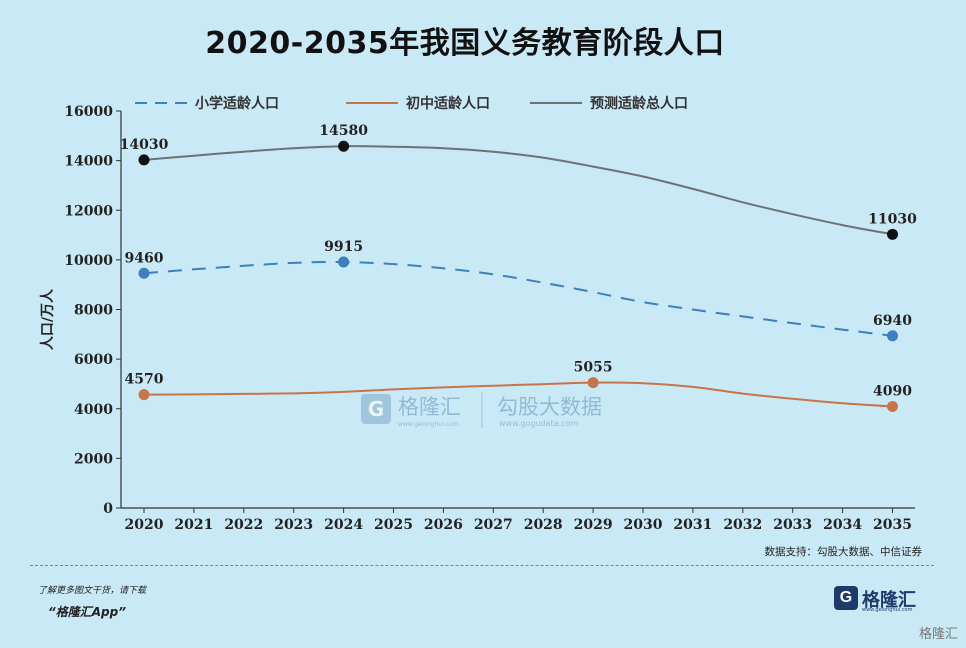 The height and width of the screenshot is (648, 966). Describe the element at coordinates (842, 525) in the screenshot. I see `x-tick-label: 2034` at that location.